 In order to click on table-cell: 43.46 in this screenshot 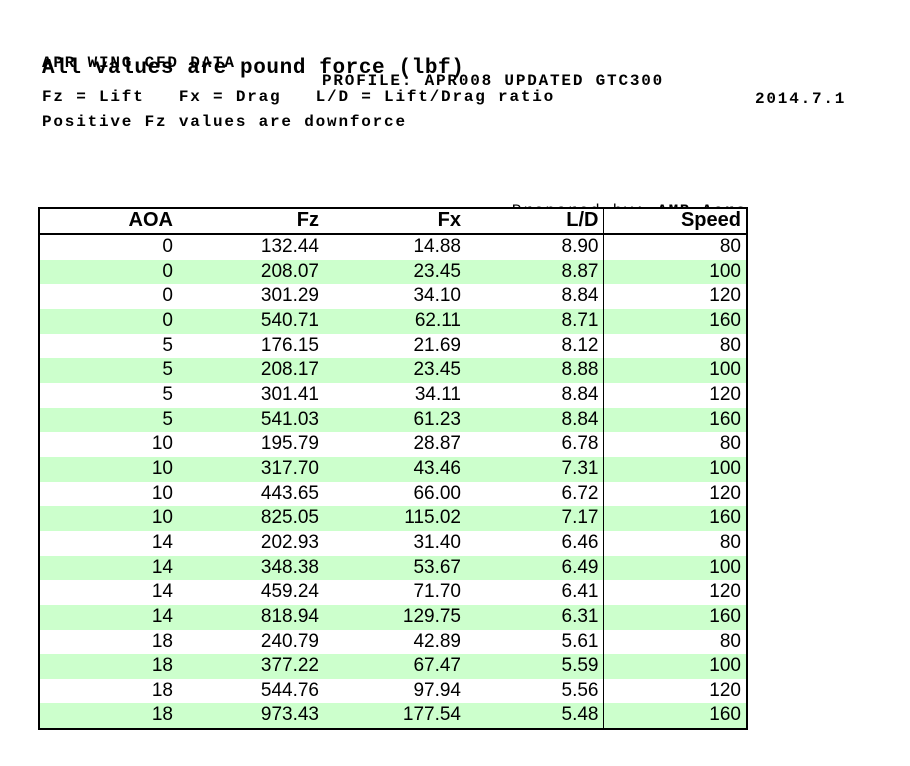, I will do `click(437, 468)`.